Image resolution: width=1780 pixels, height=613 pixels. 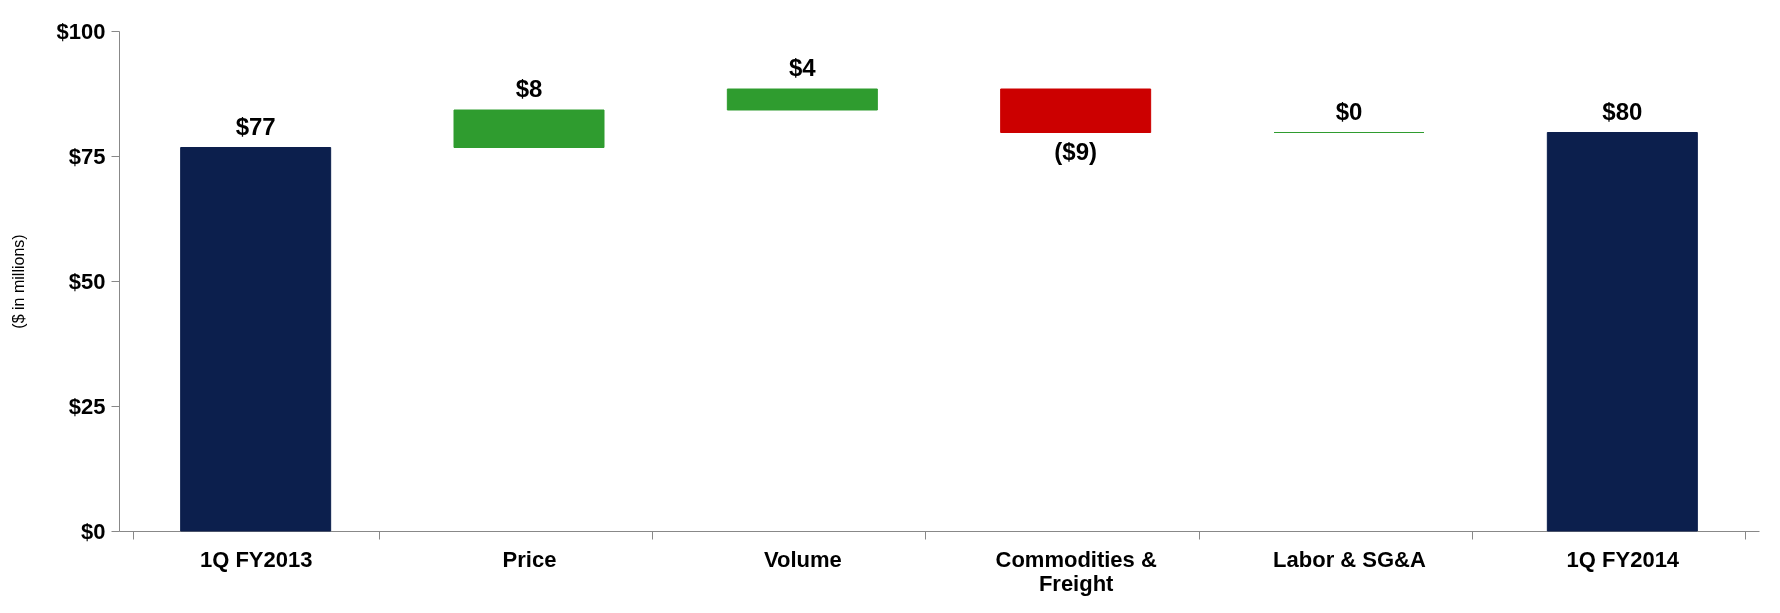 I want to click on y-tick-label: $50, so click(x=87, y=281).